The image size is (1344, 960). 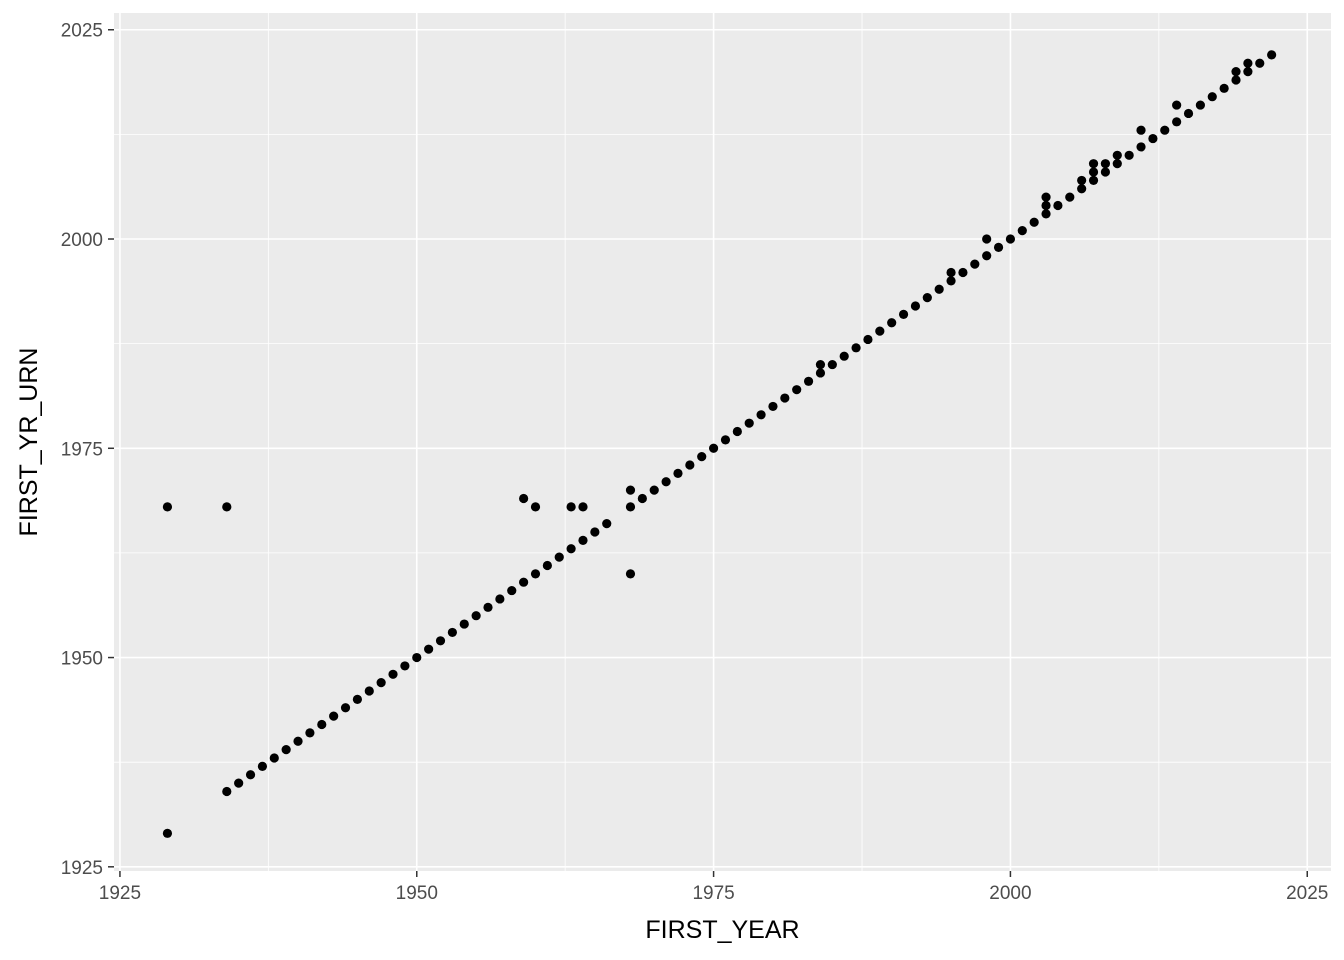 I want to click on y-tick-label: 1925, so click(x=82, y=868).